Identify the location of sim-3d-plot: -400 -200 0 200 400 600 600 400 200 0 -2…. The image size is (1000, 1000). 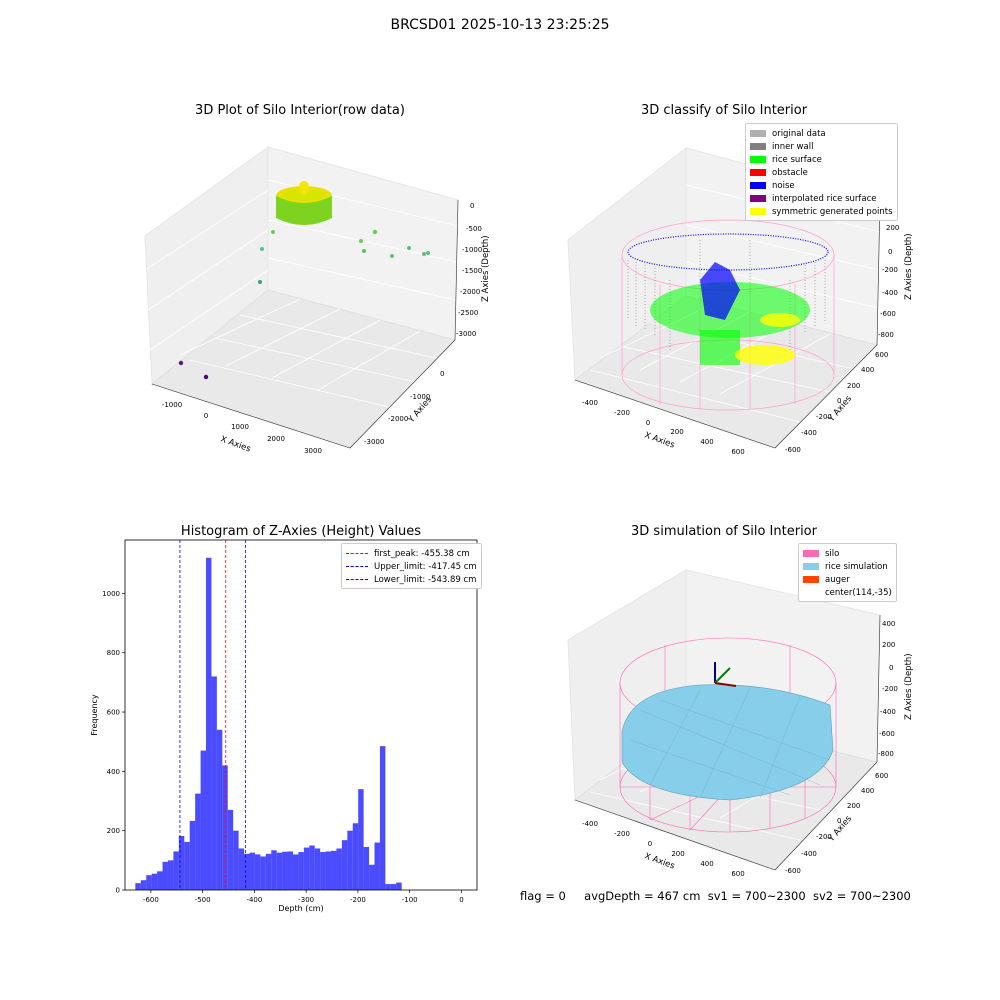
(740, 723).